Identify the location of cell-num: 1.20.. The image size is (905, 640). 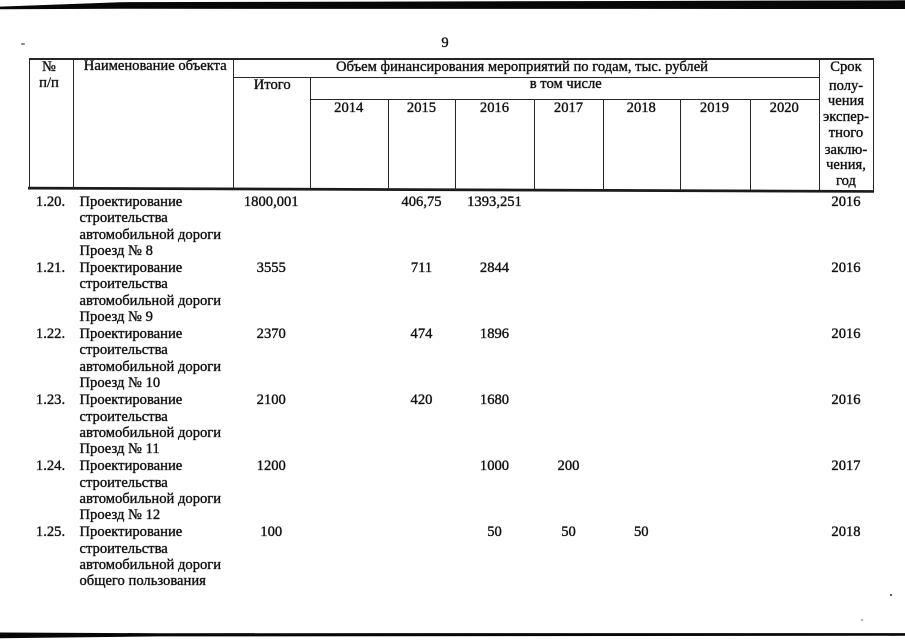
(50, 202).